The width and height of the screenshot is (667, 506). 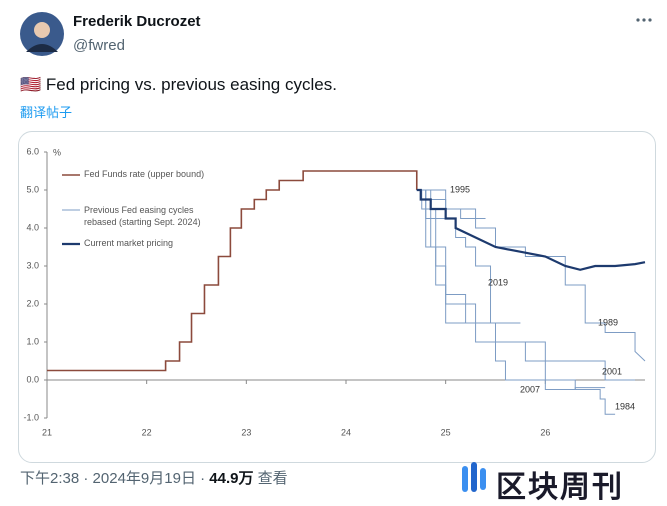 I want to click on y-tick-label: 1.0, so click(x=32, y=341).